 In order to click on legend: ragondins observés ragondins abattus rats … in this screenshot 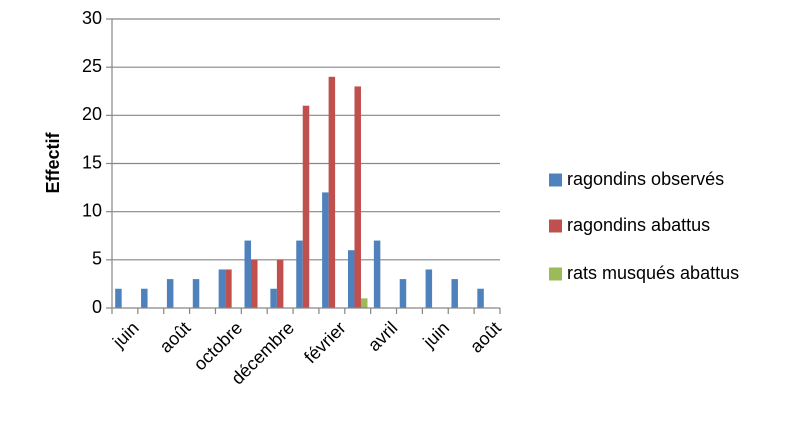, I will do `click(644, 226)`.